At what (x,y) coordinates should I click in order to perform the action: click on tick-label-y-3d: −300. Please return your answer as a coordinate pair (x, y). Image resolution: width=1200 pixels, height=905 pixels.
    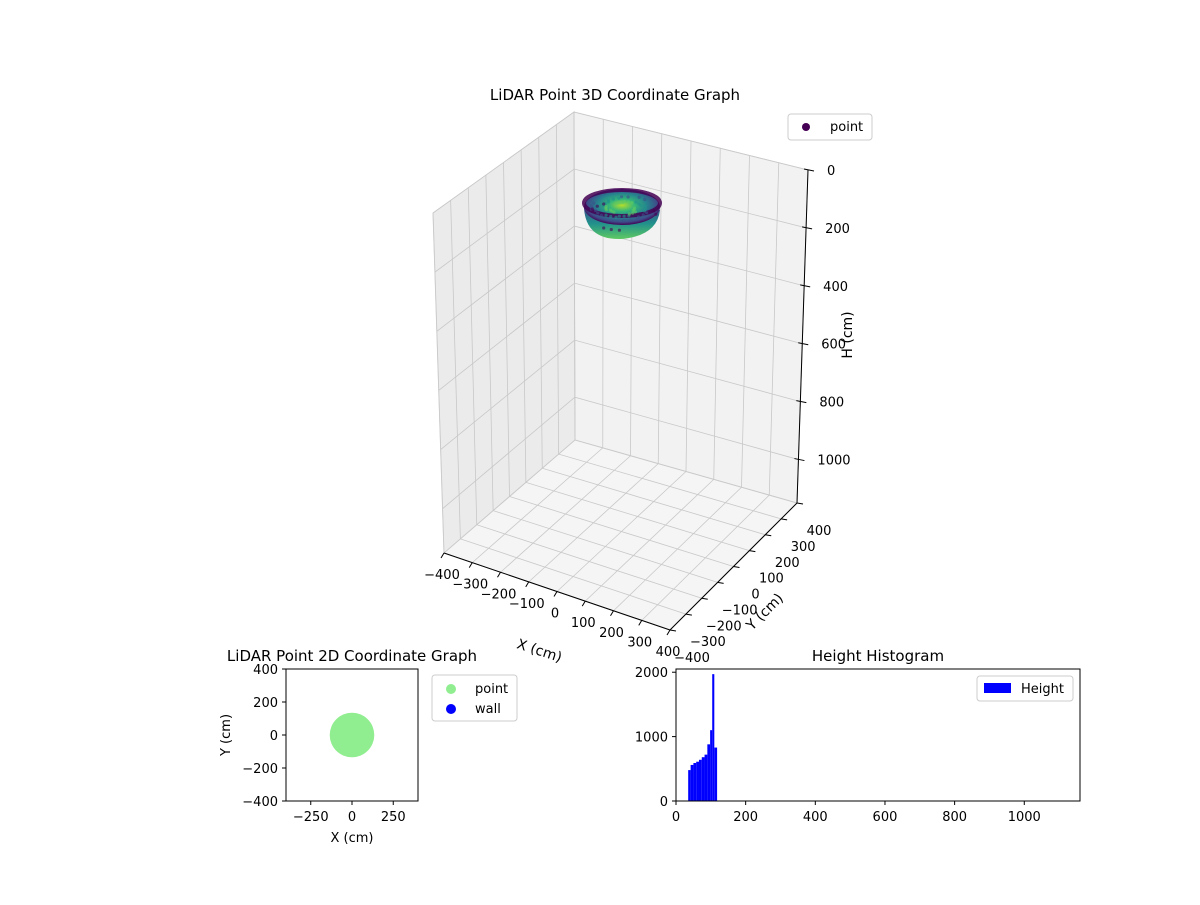
    Looking at the image, I should click on (708, 642).